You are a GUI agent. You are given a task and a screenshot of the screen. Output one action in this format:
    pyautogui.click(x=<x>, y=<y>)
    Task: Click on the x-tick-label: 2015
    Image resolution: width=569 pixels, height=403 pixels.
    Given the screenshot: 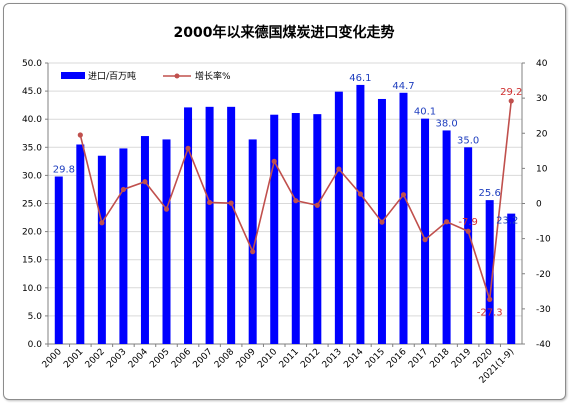 What is the action you would take?
    pyautogui.click(x=375, y=358)
    